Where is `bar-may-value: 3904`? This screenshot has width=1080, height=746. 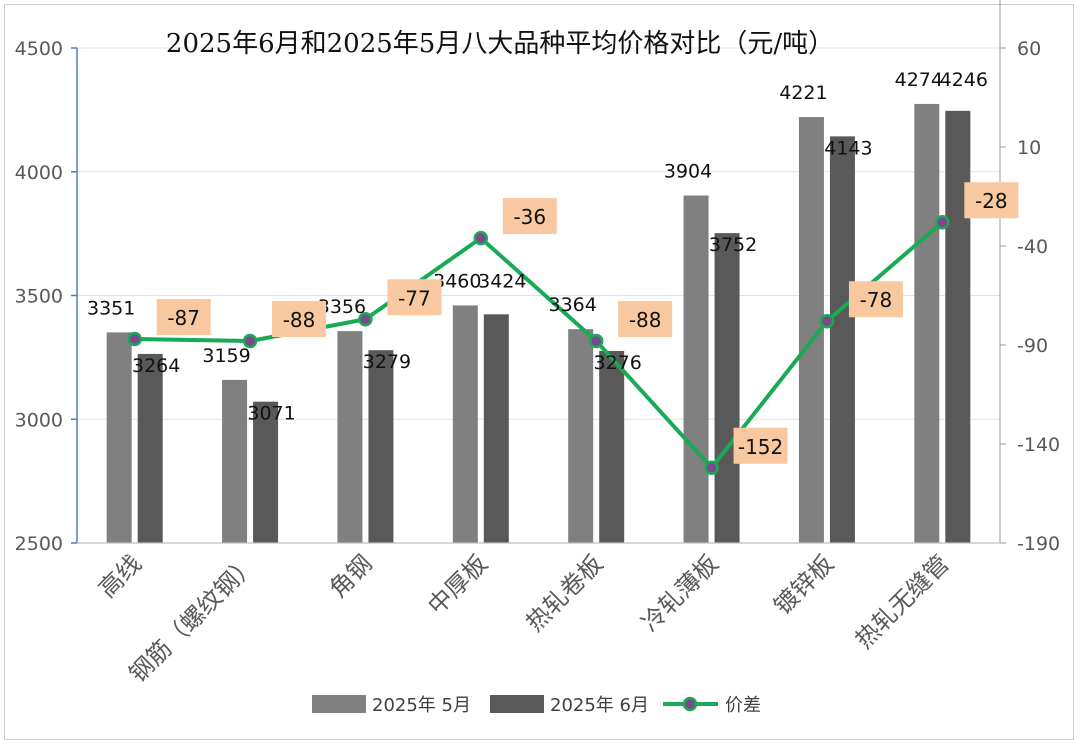
bar-may-value: 3904 is located at coordinates (688, 172).